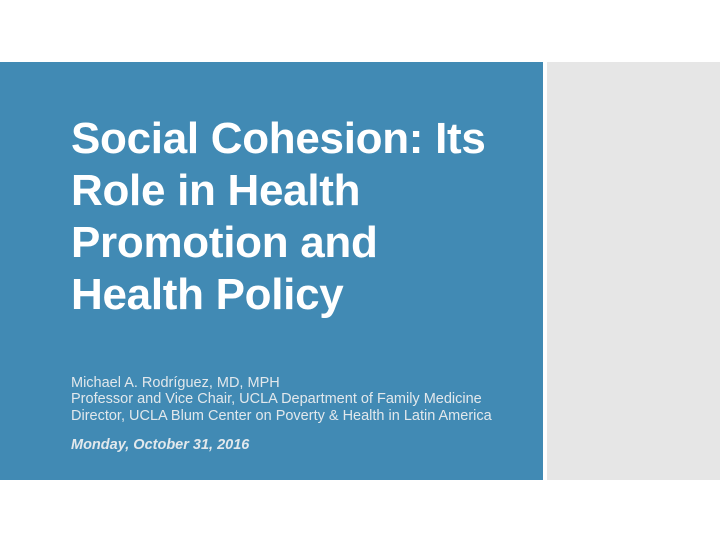 The height and width of the screenshot is (540, 720). Describe the element at coordinates (278, 138) in the screenshot. I see `title-line-1: Social Cohesion: Its` at that location.